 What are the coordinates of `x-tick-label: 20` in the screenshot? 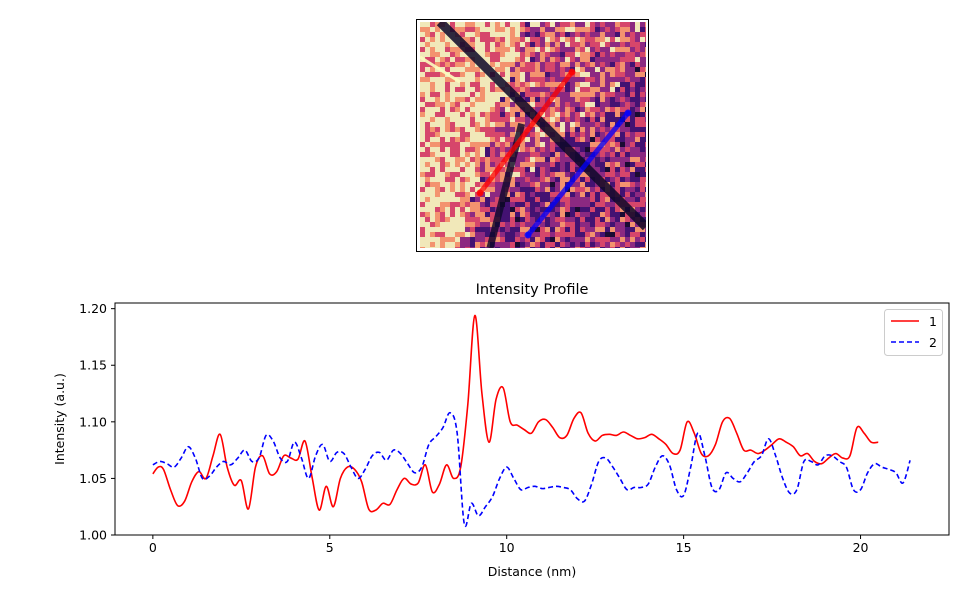 It's located at (861, 547).